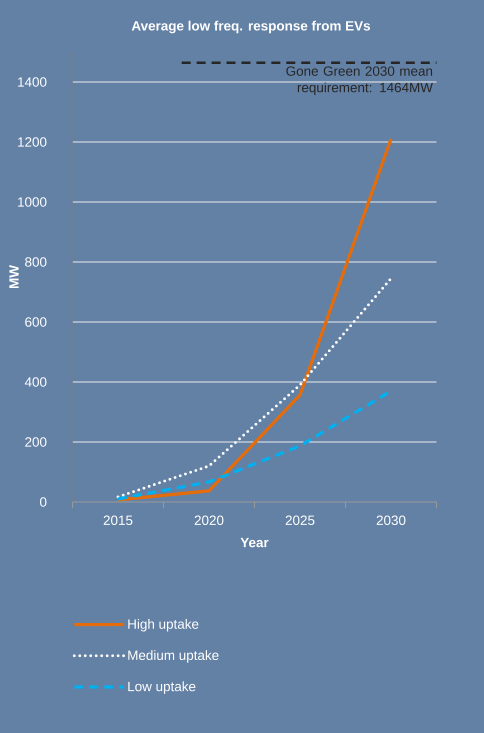 The width and height of the screenshot is (484, 733). I want to click on legend-label: Low uptake, so click(162, 687).